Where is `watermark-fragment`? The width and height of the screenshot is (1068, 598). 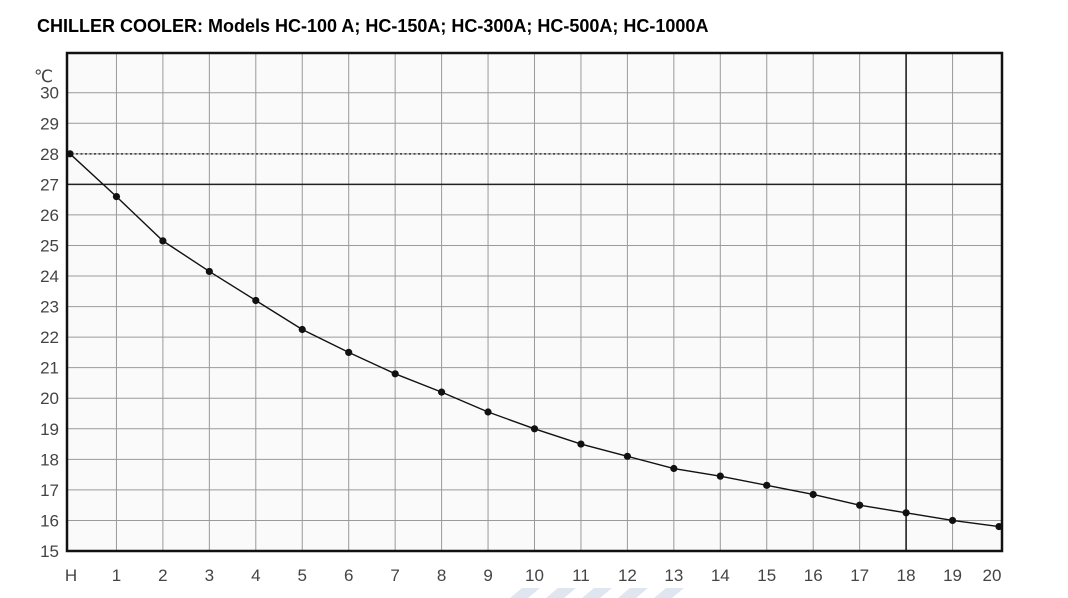
watermark-fragment is located at coordinates (597, 593).